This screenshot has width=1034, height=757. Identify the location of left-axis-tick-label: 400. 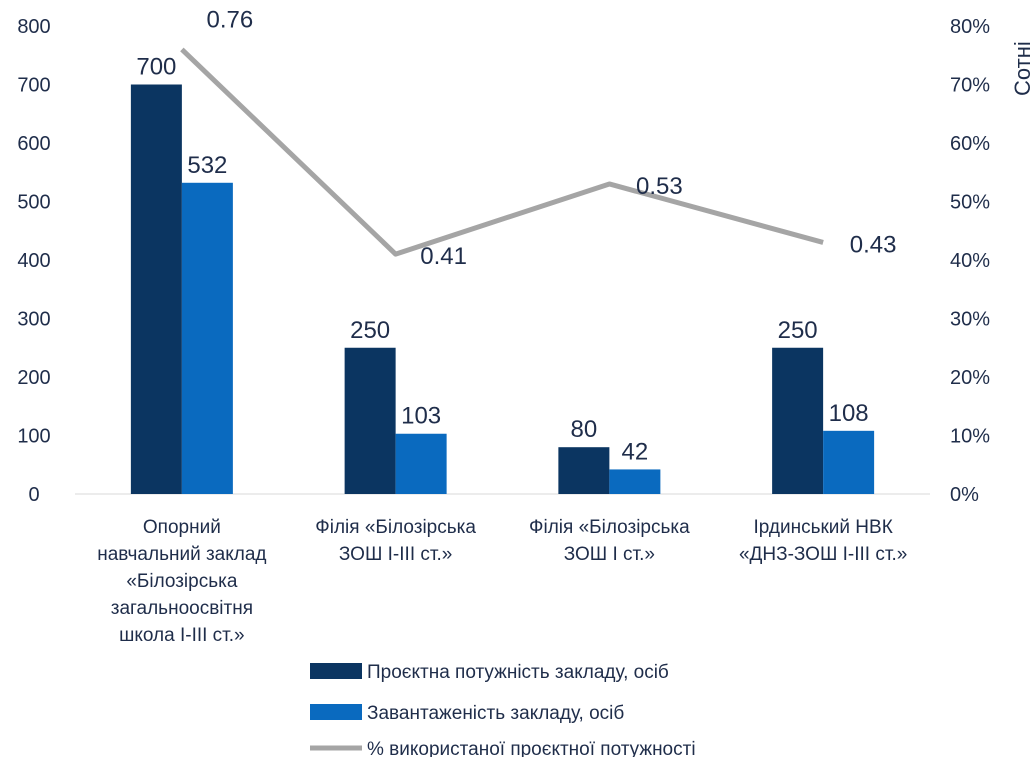
(33, 261).